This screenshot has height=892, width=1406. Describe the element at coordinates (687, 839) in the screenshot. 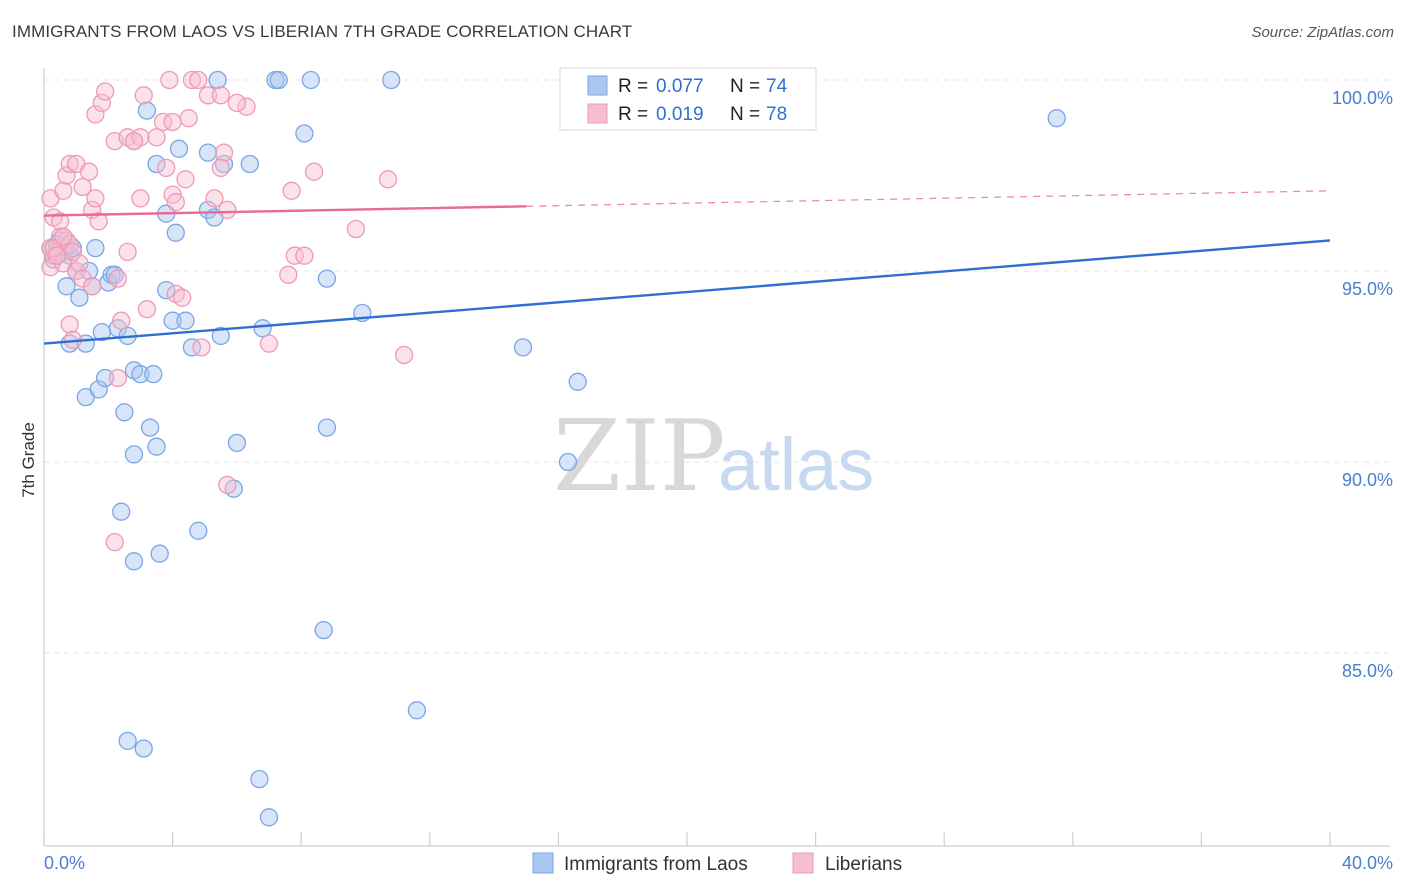

I see `x-axis-ticks` at that location.